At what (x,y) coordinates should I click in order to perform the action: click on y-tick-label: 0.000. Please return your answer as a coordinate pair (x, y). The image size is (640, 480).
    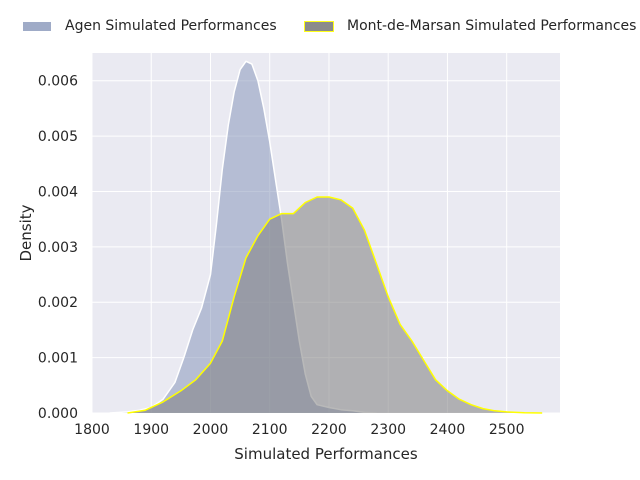
    Looking at the image, I should click on (58, 414).